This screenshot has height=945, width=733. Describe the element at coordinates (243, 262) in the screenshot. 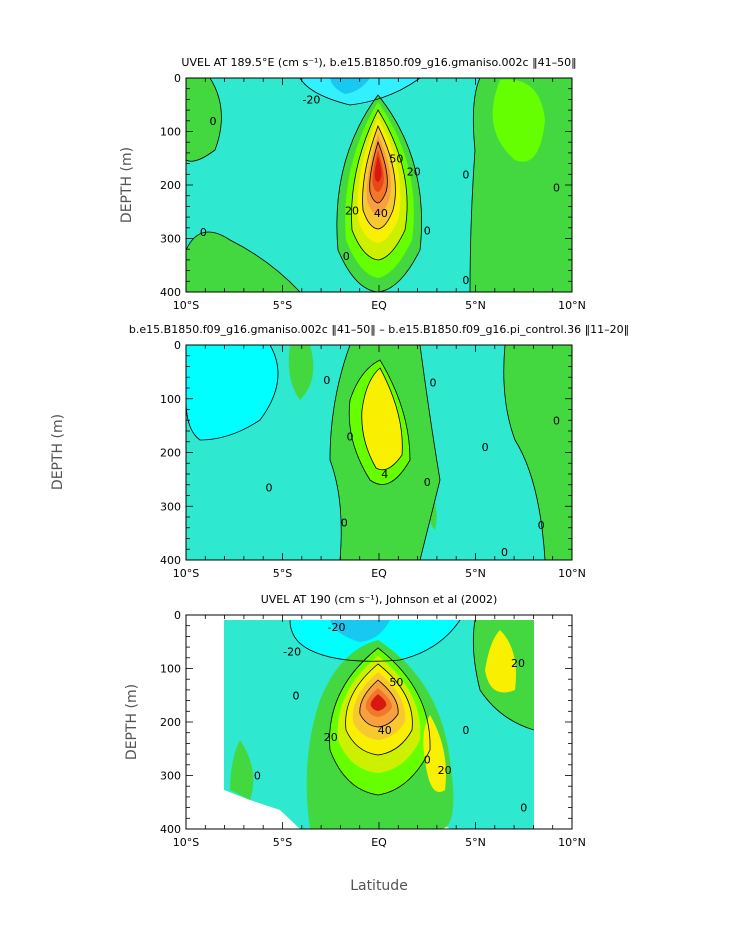

I see `panel-1-positive-region-southwest` at that location.